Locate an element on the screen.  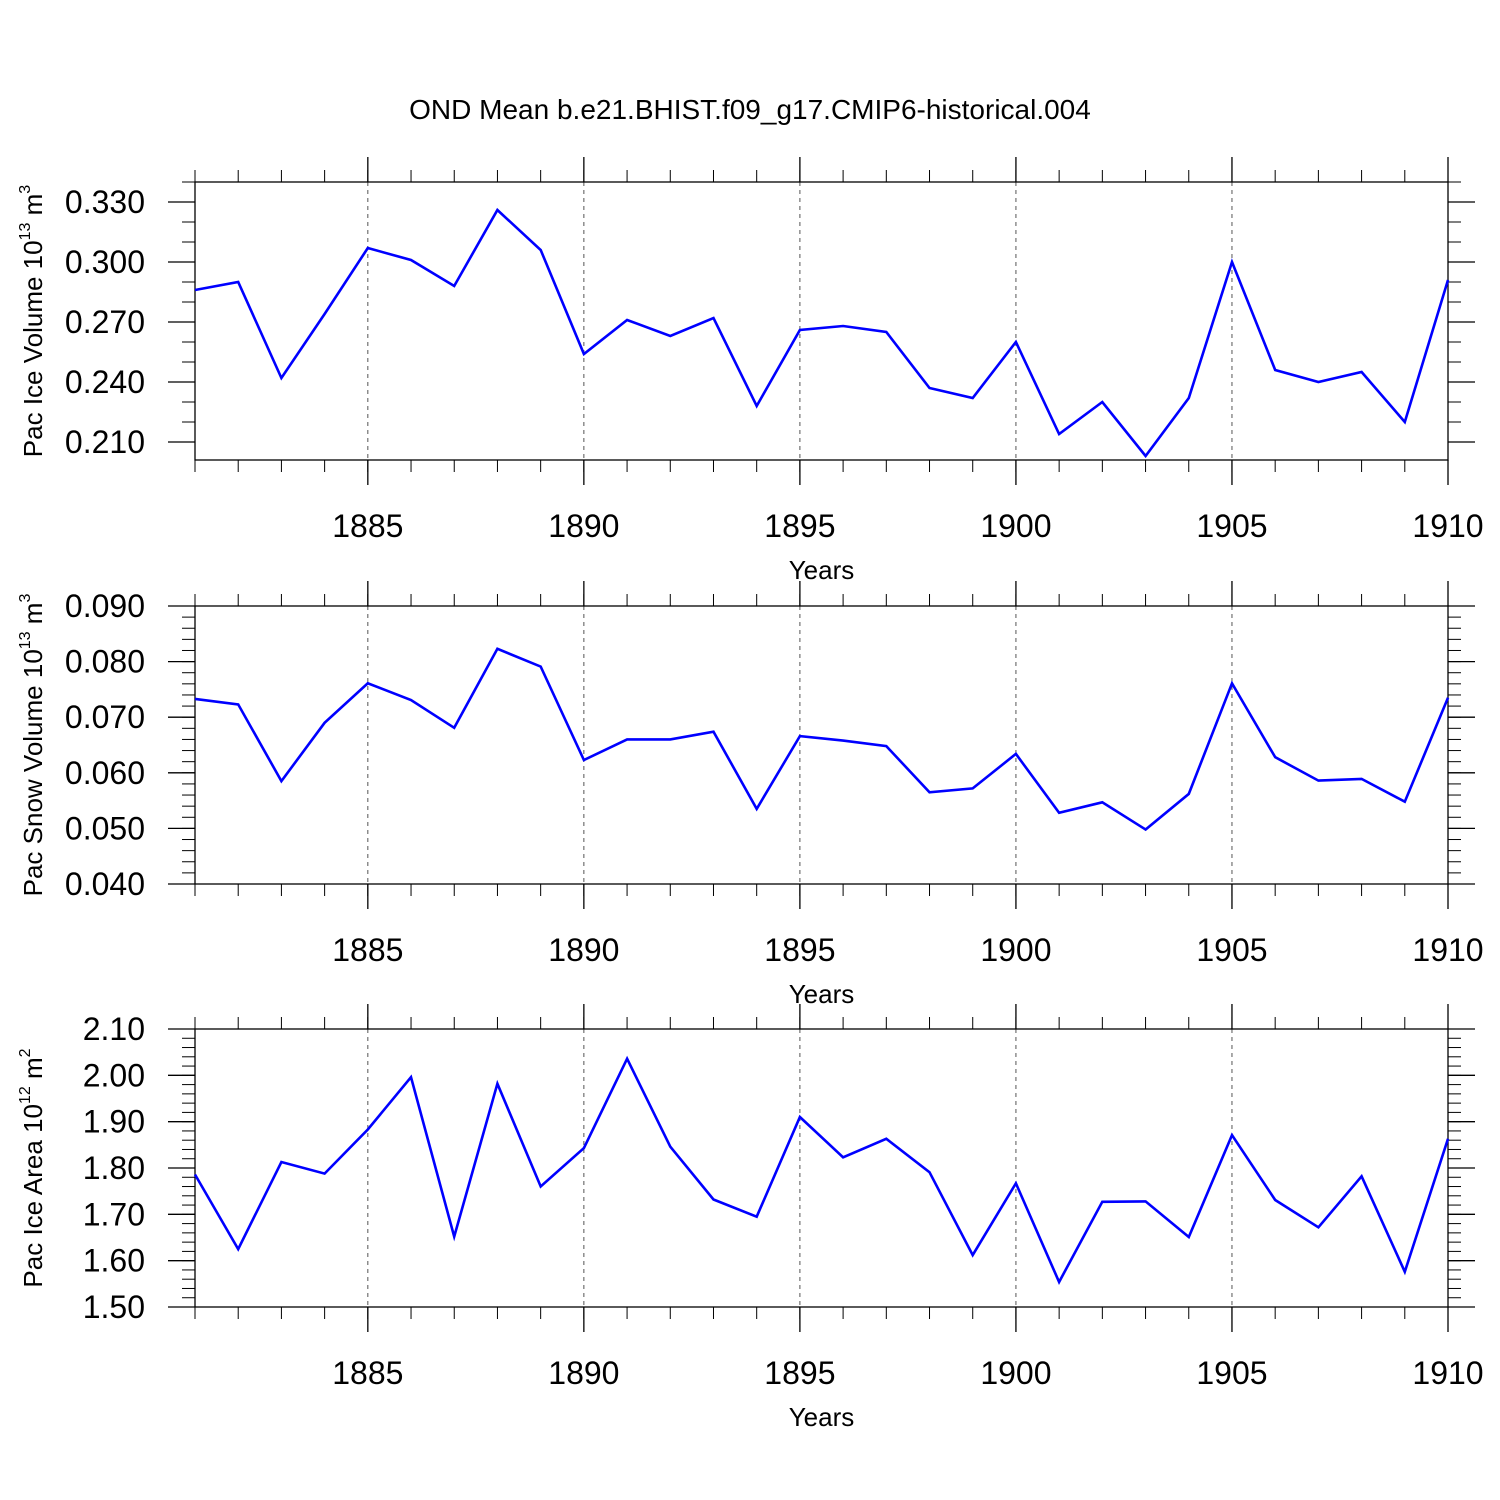
y-axis-label: Pac Snow Volume 1013 m3 is located at coordinates (32, 745).